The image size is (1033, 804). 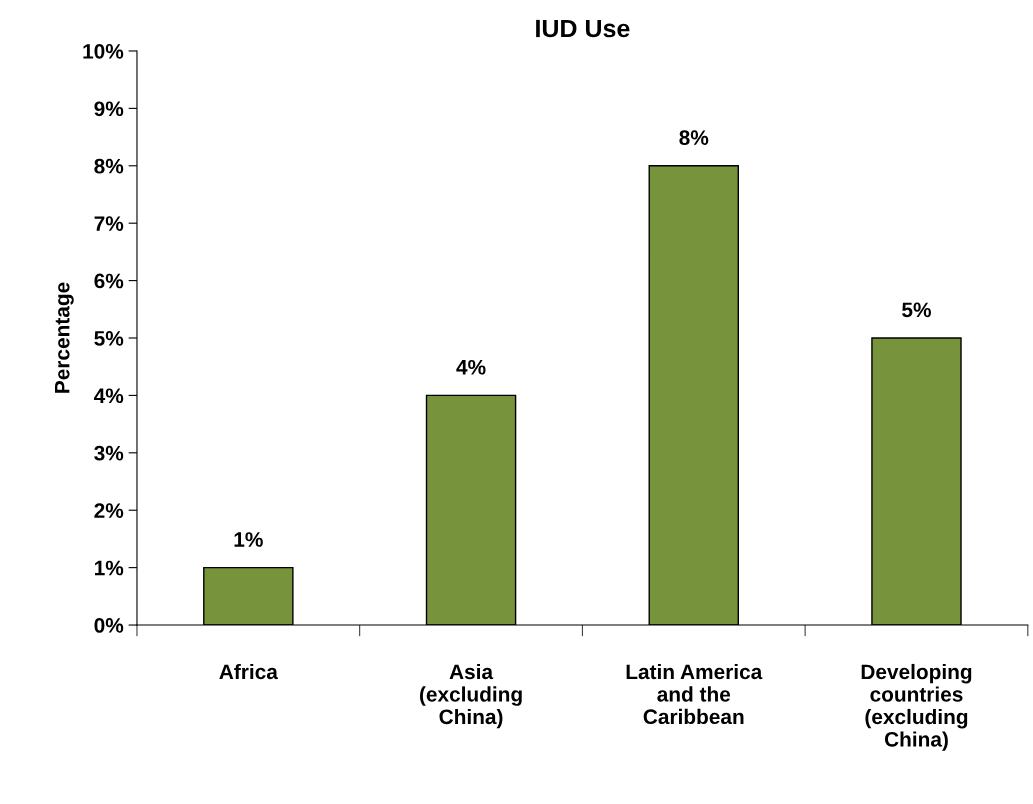 I want to click on data-label: 4%, so click(x=471, y=367).